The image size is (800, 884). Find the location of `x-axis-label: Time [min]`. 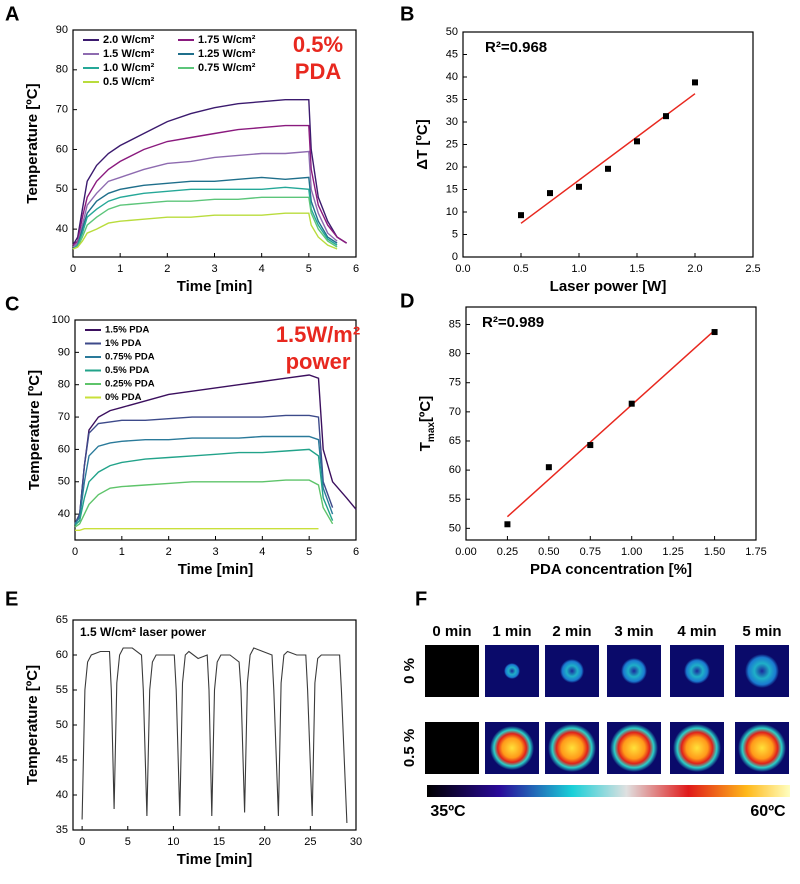

x-axis-label: Time [min] is located at coordinates (215, 859).